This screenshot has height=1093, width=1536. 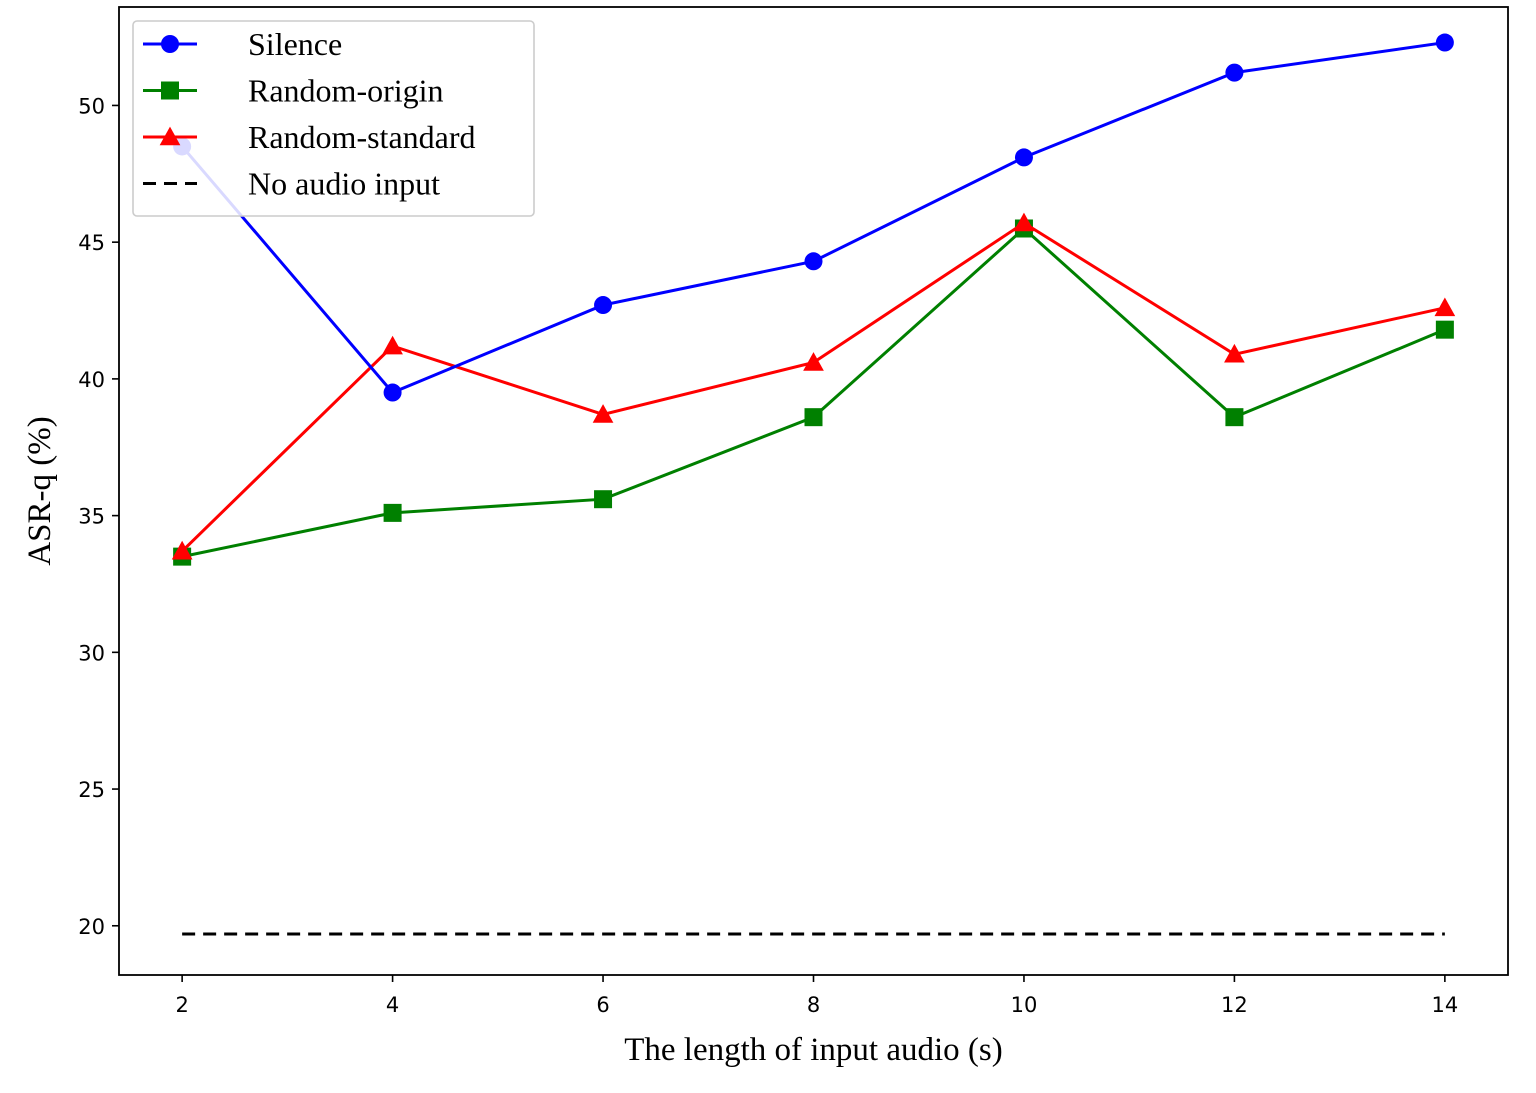 I want to click on legend-item: Random-standard, so click(x=309, y=137).